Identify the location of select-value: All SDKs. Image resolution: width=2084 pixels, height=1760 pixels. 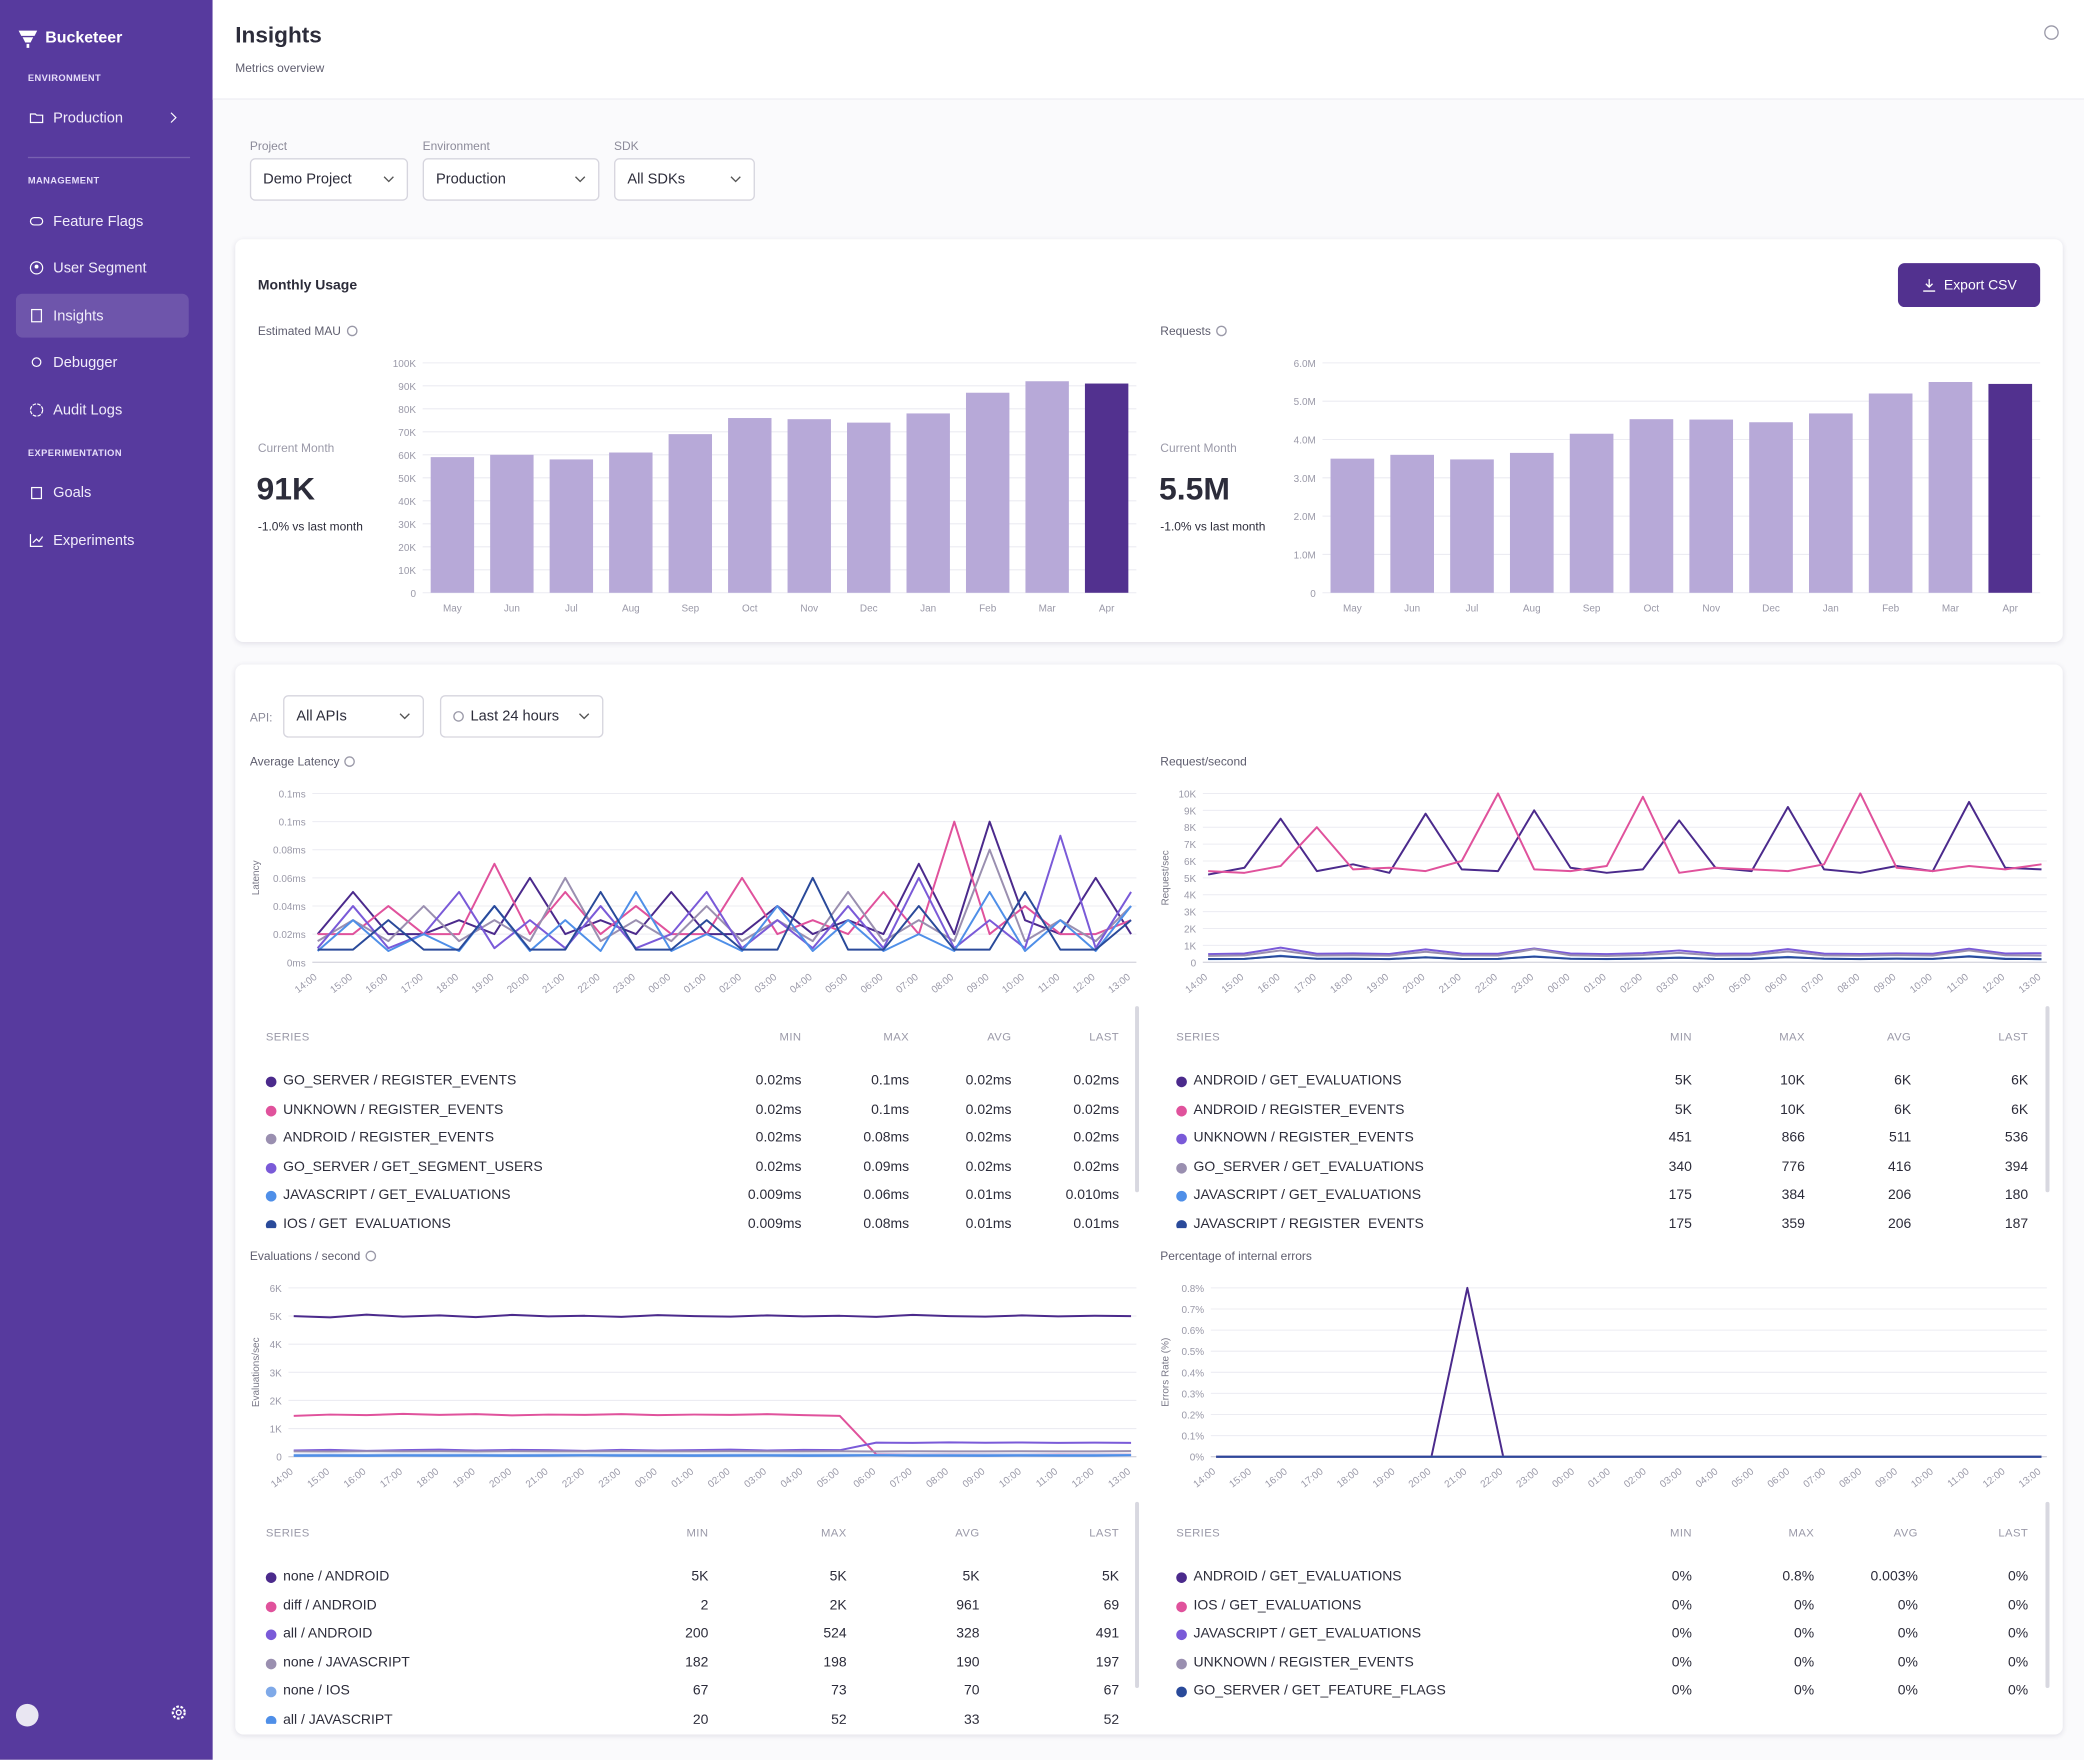
(656, 179).